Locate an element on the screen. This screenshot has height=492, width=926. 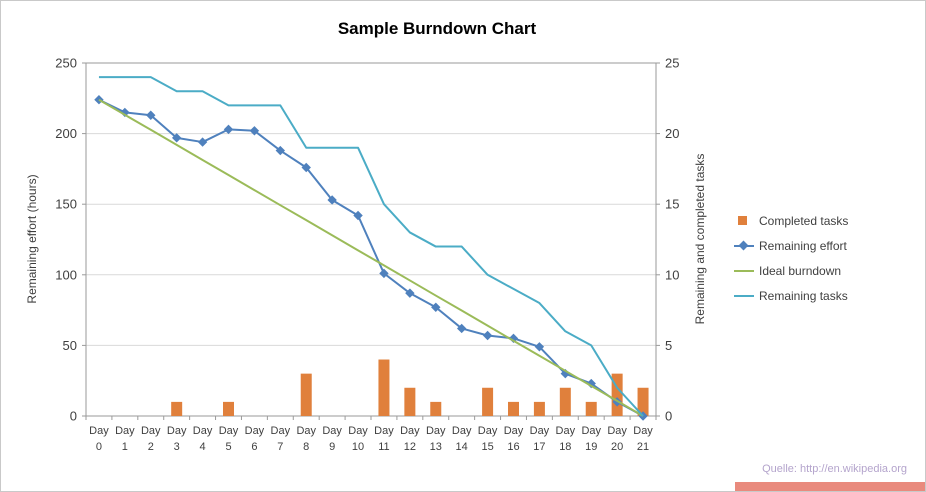
svg-text: 50 is located at coordinates (70, 345).